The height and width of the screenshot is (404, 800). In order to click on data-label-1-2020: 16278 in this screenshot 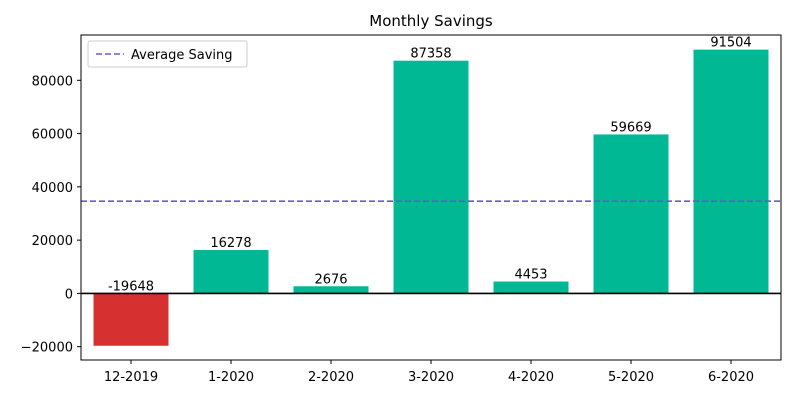, I will do `click(230, 243)`.